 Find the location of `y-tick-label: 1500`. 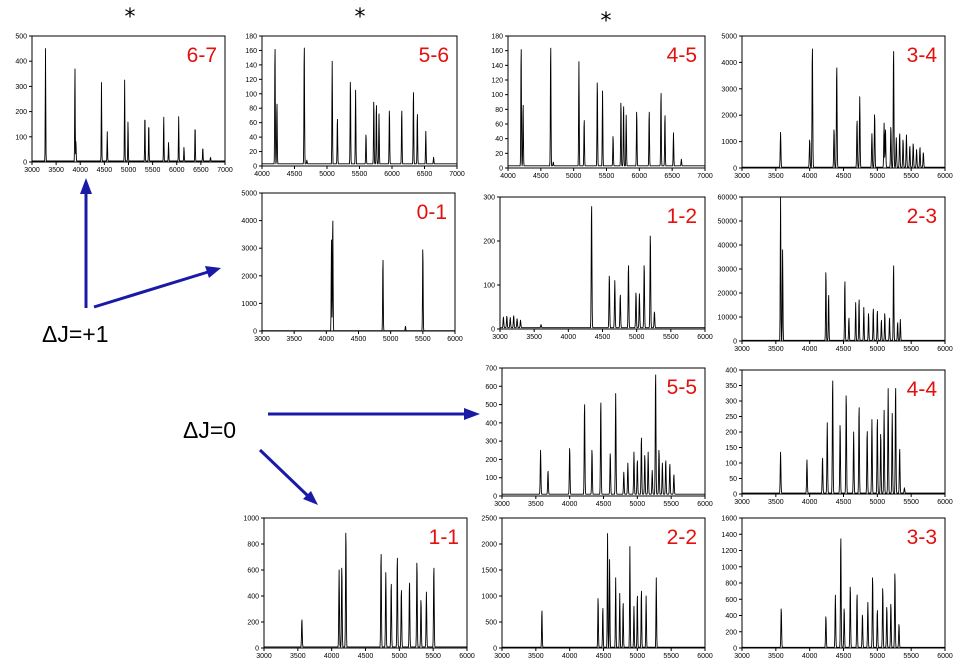

y-tick-label: 1500 is located at coordinates (489, 571).